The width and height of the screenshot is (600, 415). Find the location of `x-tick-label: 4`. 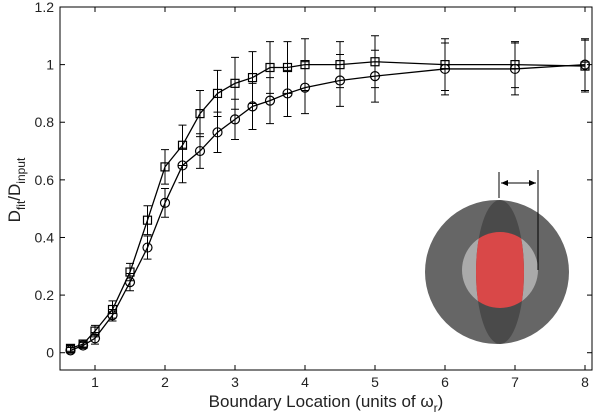

x-tick-label: 4 is located at coordinates (305, 382).